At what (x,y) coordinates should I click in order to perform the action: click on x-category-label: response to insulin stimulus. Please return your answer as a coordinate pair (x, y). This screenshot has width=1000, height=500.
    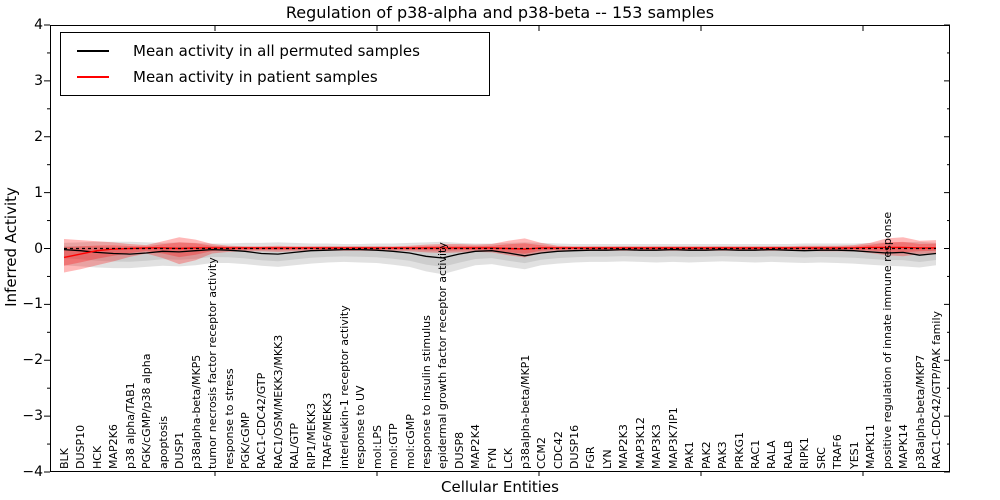
    Looking at the image, I should click on (426, 392).